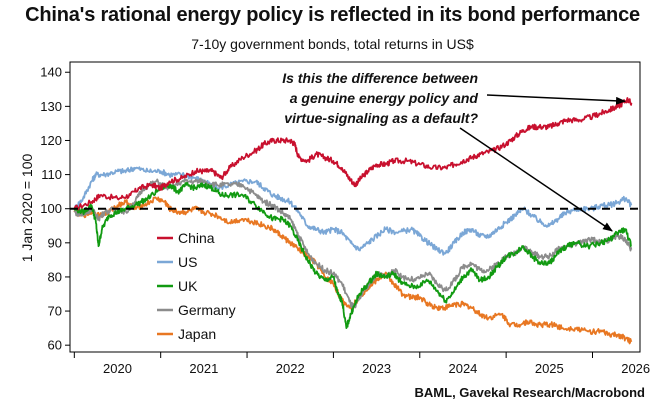 The image size is (665, 410). Describe the element at coordinates (207, 310) in the screenshot. I see `legend-label-germany: Germany` at that location.